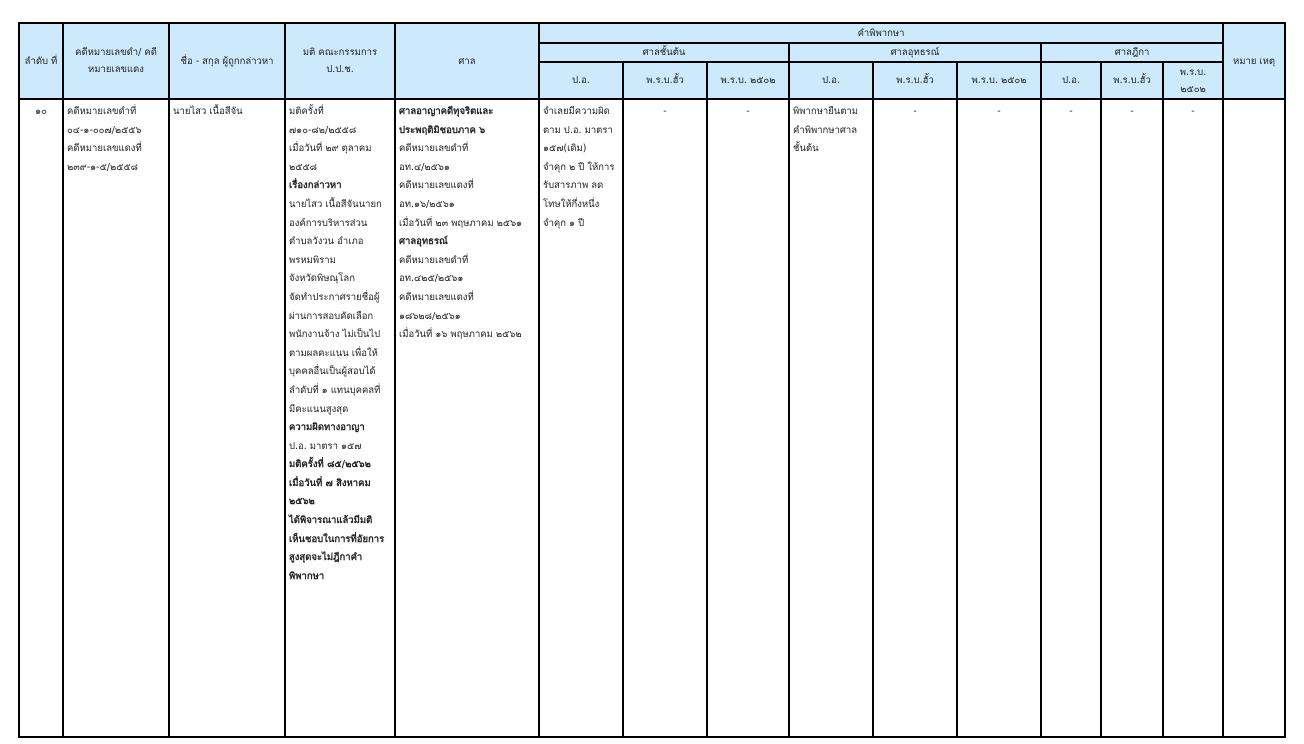 This screenshot has width=1304, height=744. Describe the element at coordinates (423, 242) in the screenshot. I see `text-line: ศาลอุทธรณ์` at that location.